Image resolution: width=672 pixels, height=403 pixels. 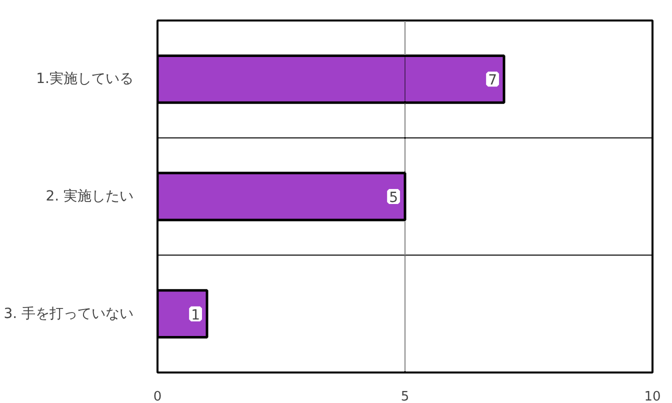 What do you see at coordinates (90, 196) in the screenshot?
I see `y-tick-label: 2. 実施したい` at bounding box center [90, 196].